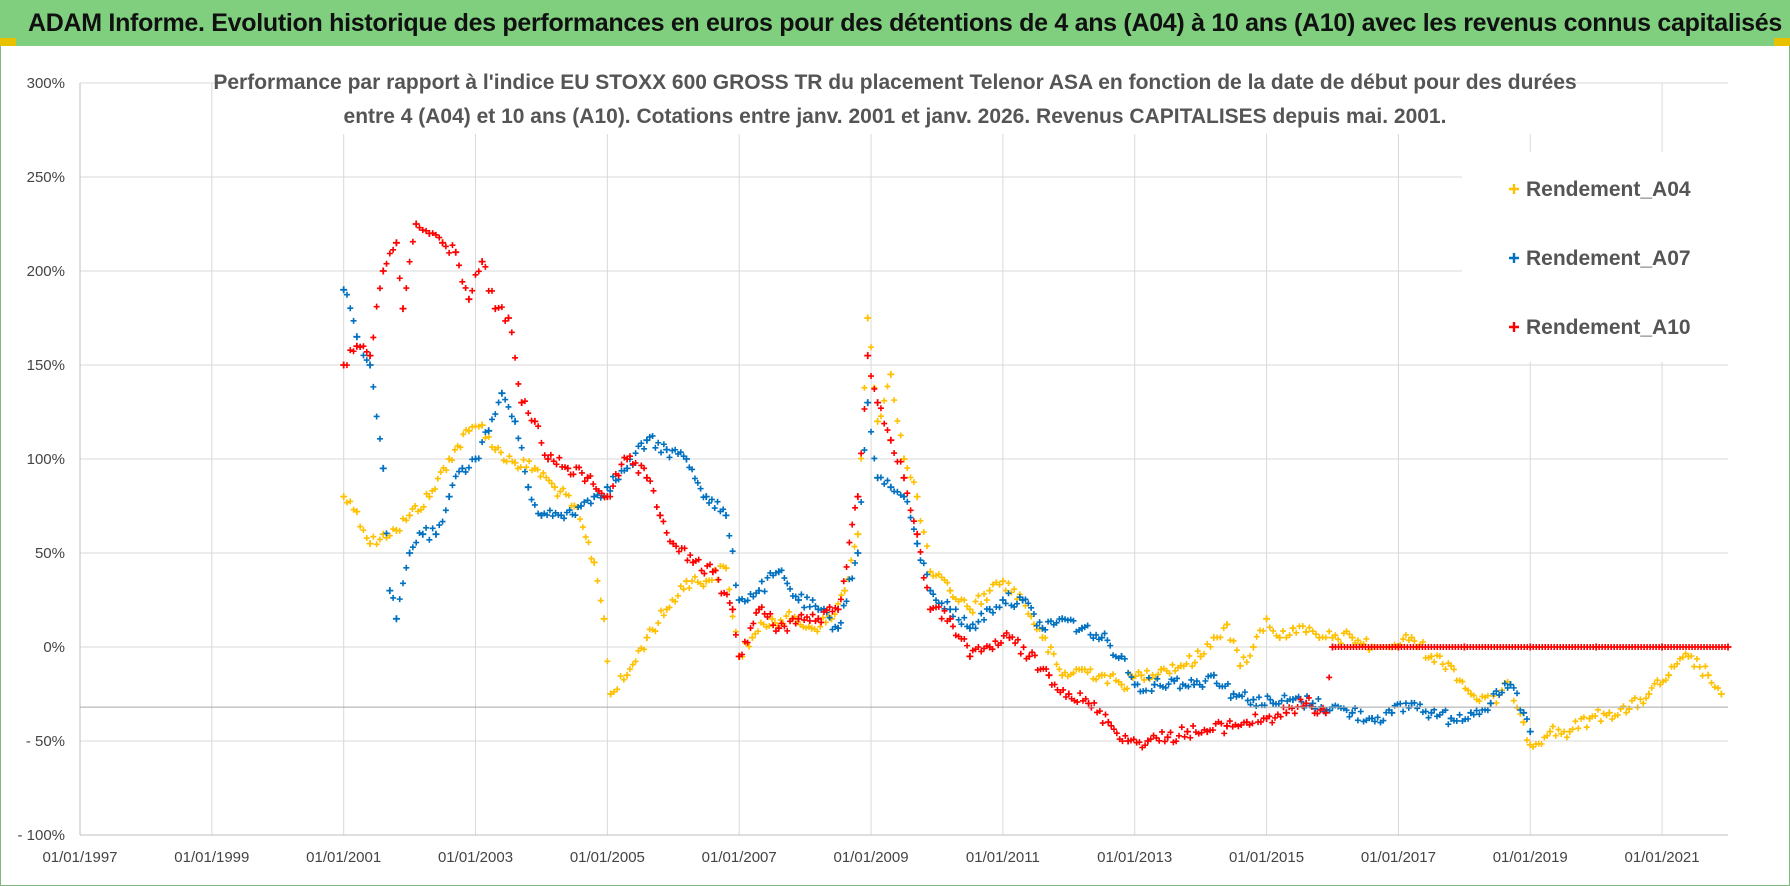  I want to click on x-tick-label: 01/01/2003, so click(475, 857).